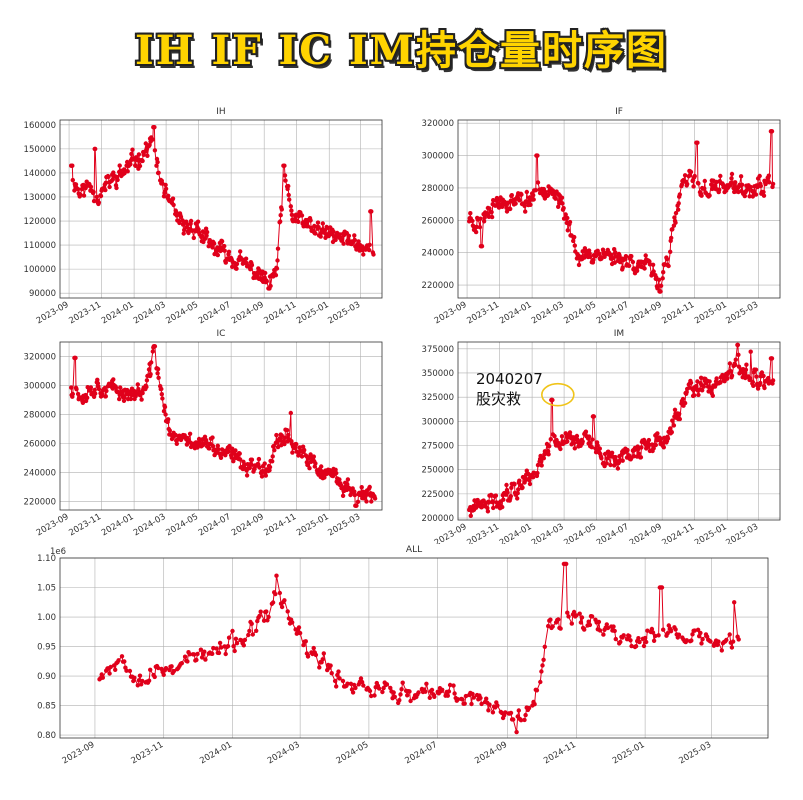 This screenshot has height=800, width=803. I want to click on ih-chart-title: IH, so click(220, 112).